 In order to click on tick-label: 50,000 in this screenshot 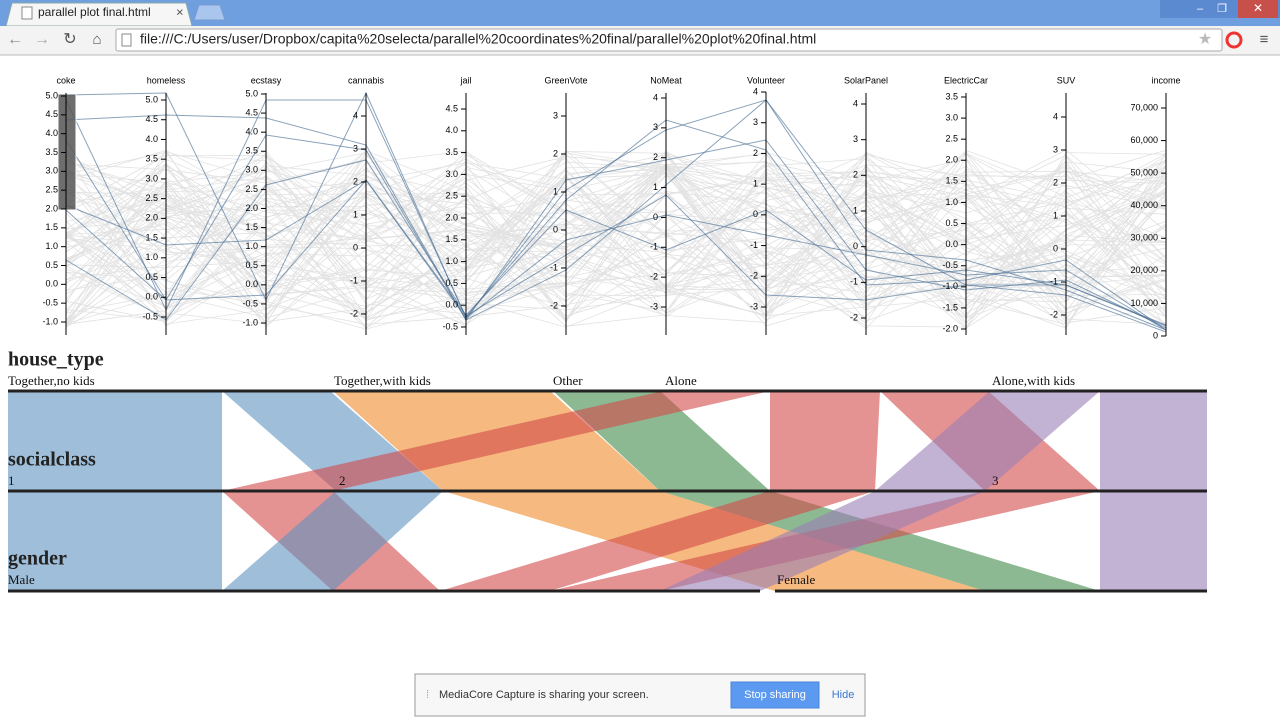, I will do `click(1144, 173)`.